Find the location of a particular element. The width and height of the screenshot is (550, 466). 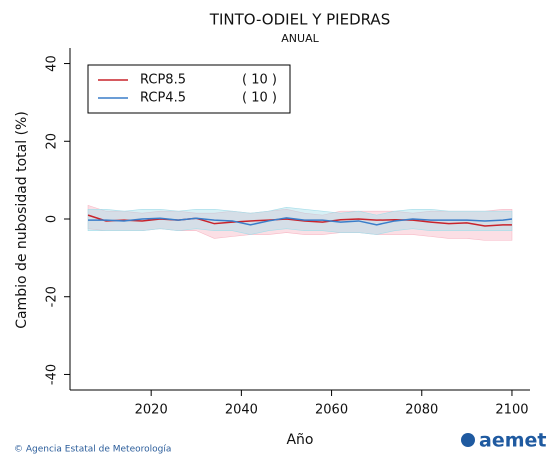

x-tick-label: 2020 is located at coordinates (151, 410).